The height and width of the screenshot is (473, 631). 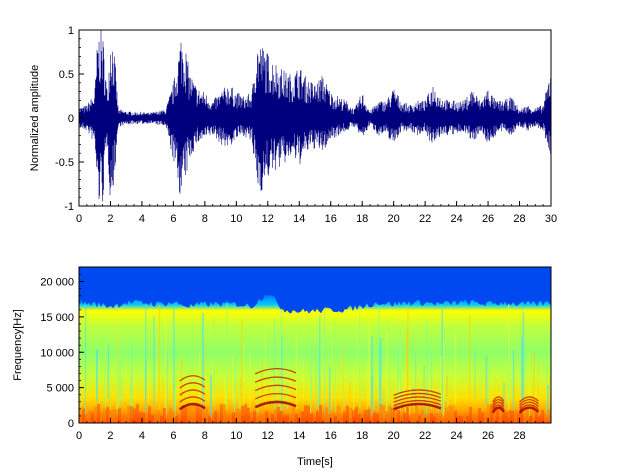 I want to click on waveform-x-tick-label: 28, so click(x=519, y=219).